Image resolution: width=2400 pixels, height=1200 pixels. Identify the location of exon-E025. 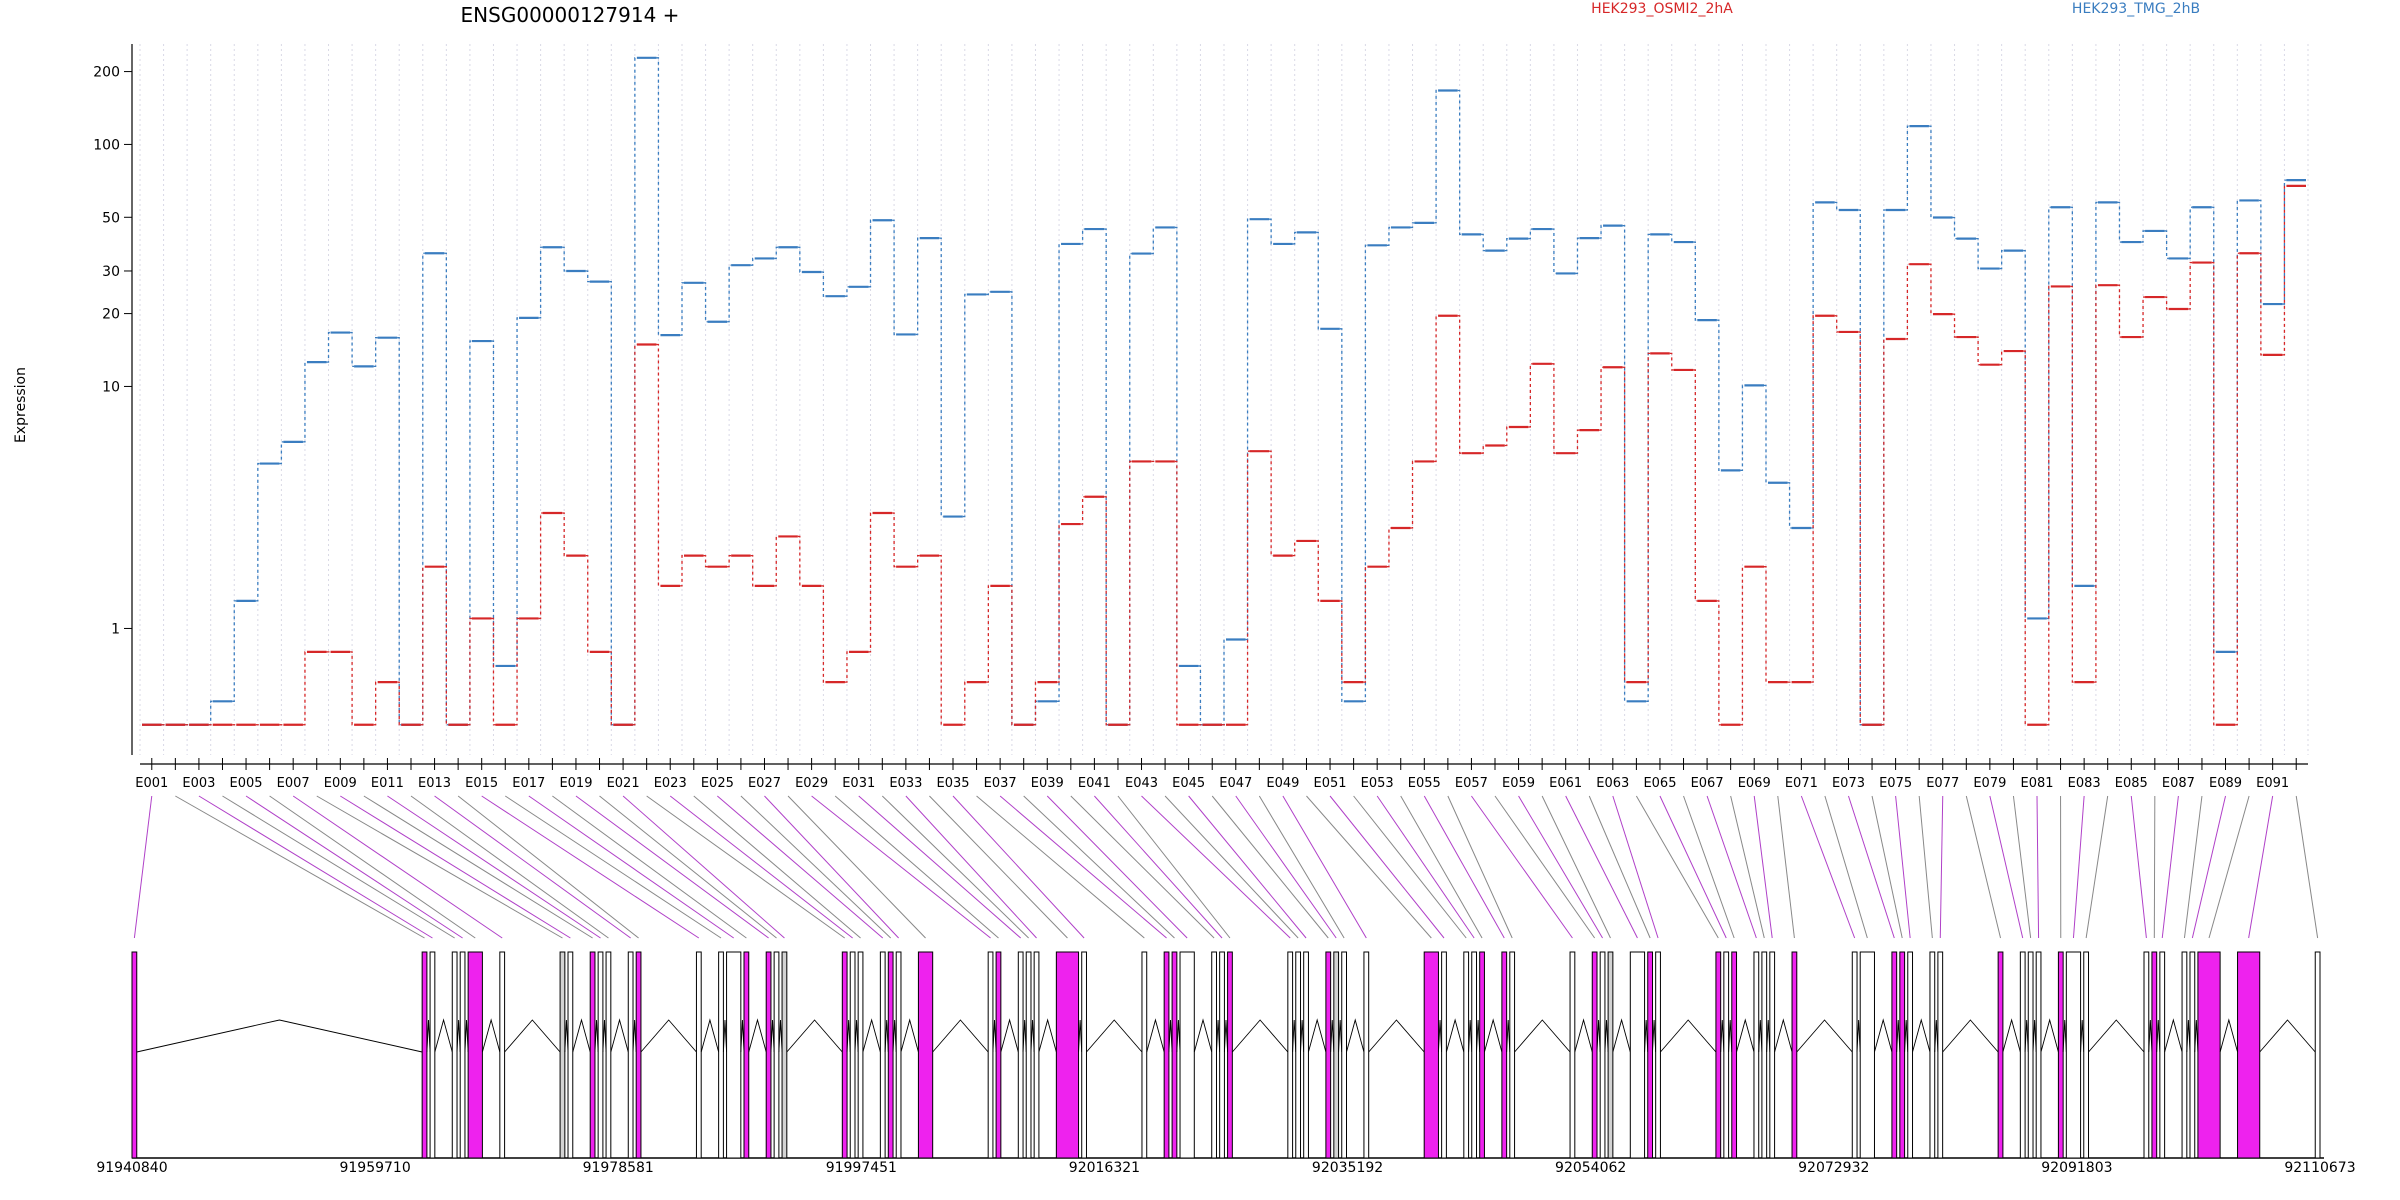
(882, 1055).